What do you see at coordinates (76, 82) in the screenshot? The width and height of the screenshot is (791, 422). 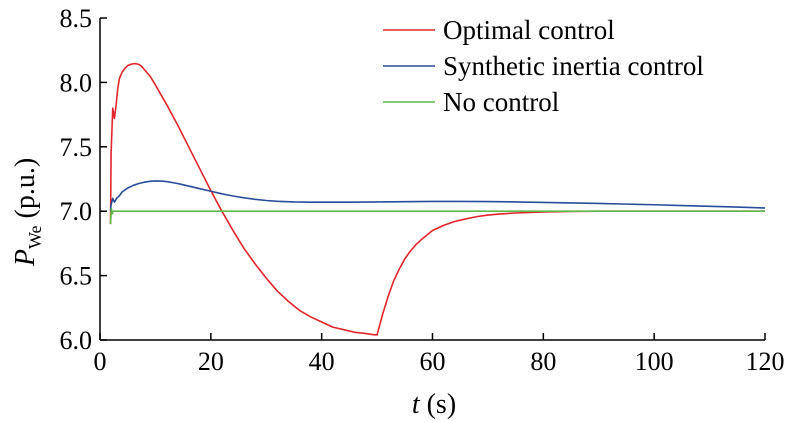 I see `y-tick-label: 8.0` at bounding box center [76, 82].